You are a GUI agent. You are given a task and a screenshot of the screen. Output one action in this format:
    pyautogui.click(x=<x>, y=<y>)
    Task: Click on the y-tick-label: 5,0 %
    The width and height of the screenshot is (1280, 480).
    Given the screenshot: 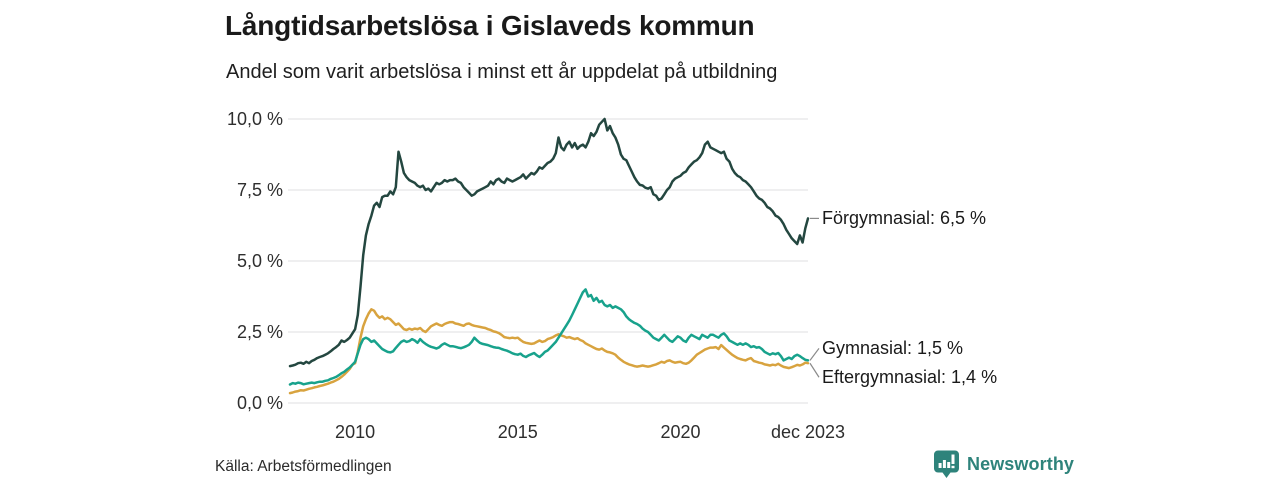 What is the action you would take?
    pyautogui.click(x=259, y=260)
    